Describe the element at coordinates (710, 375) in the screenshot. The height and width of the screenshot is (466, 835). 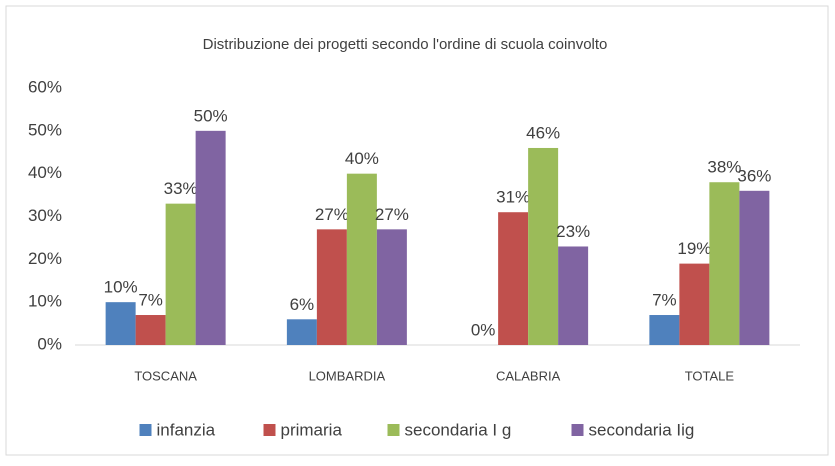
I see `x-tick-label: TOTALE` at that location.